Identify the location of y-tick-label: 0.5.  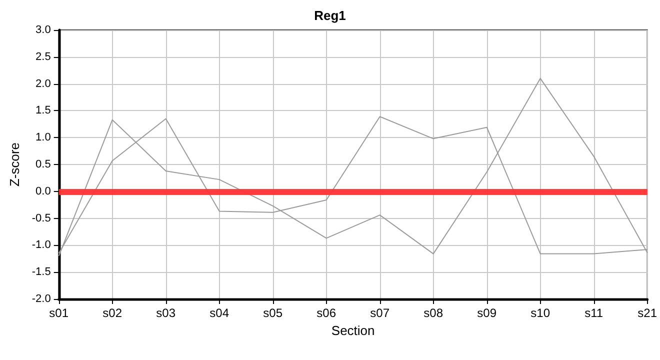
(43, 164).